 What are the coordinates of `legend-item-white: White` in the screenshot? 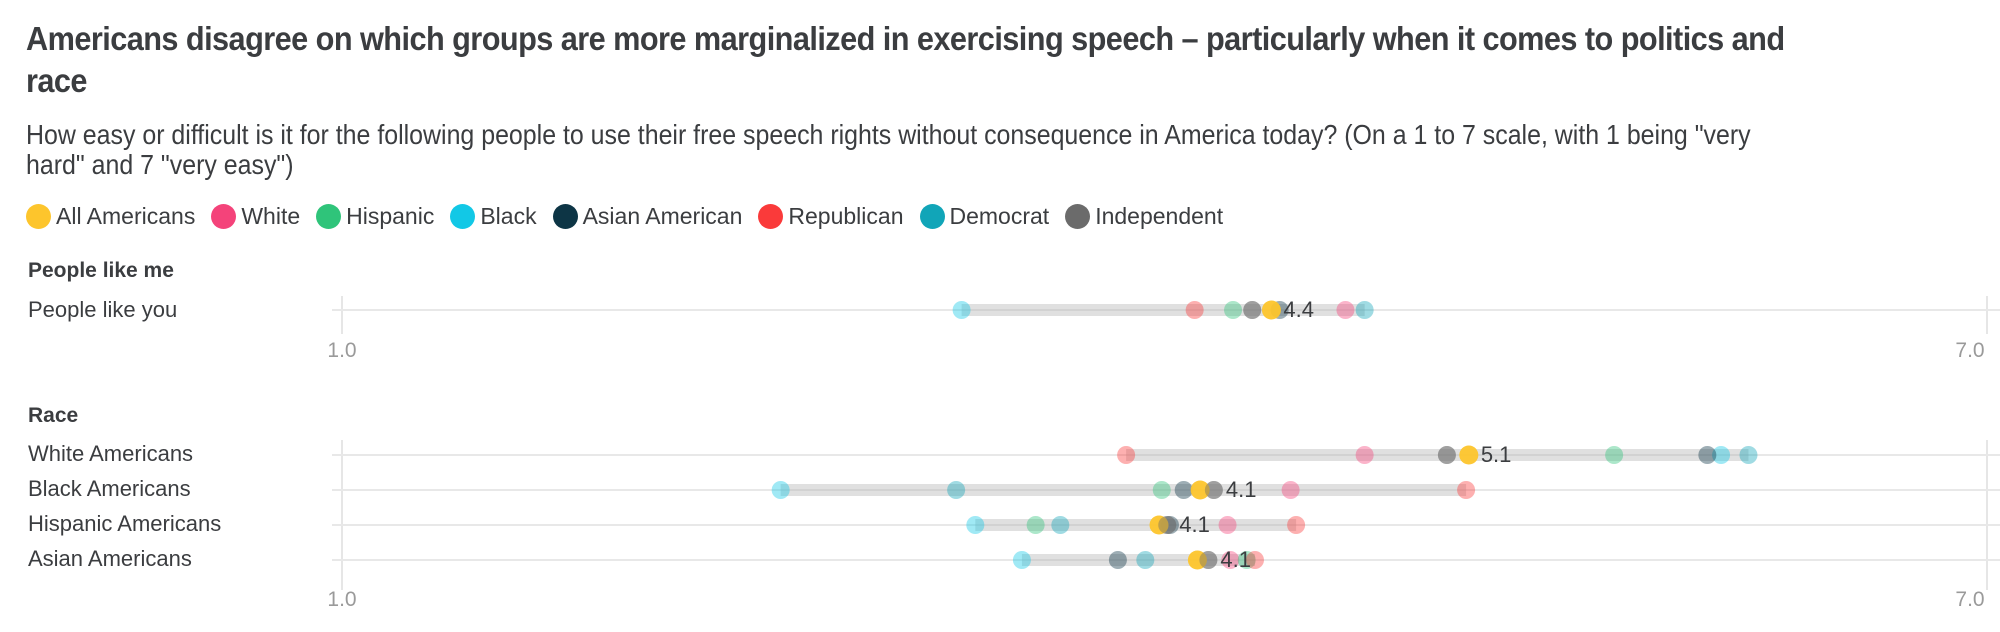 It's located at (255, 216).